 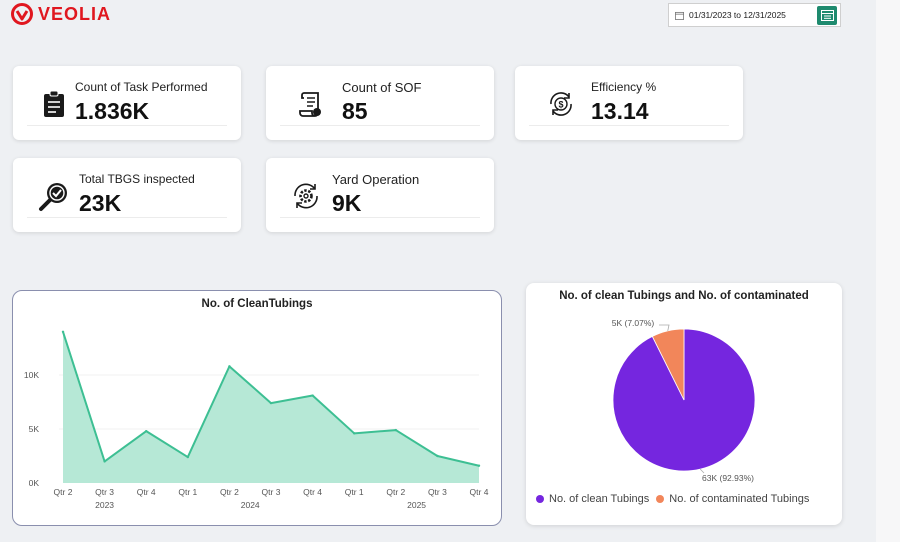 I want to click on y-tick-label: 0K, so click(x=34, y=483).